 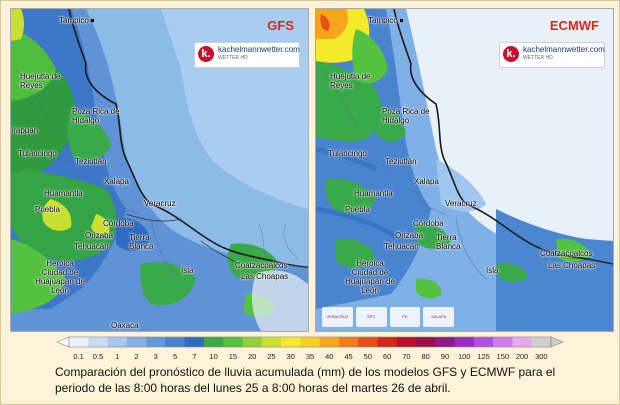 What do you see at coordinates (445, 356) in the screenshot?
I see `legend-tick-label: 90` at bounding box center [445, 356].